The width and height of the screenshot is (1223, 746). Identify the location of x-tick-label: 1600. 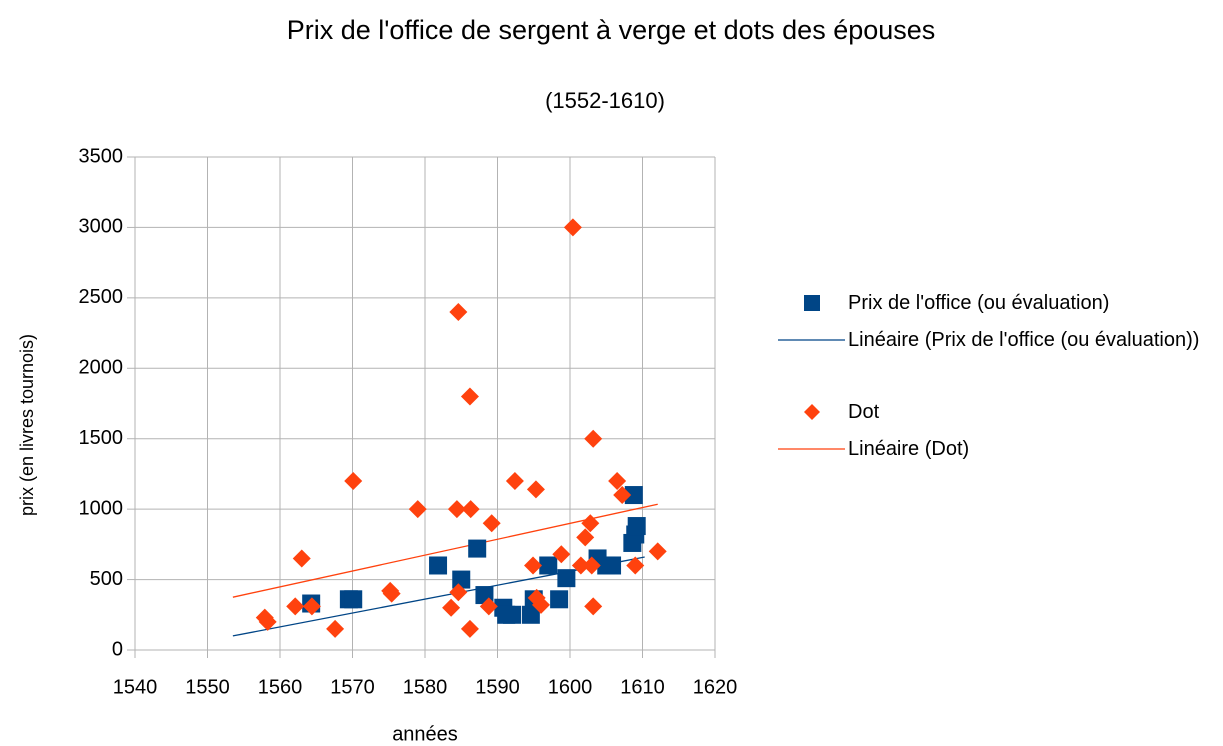
(570, 687).